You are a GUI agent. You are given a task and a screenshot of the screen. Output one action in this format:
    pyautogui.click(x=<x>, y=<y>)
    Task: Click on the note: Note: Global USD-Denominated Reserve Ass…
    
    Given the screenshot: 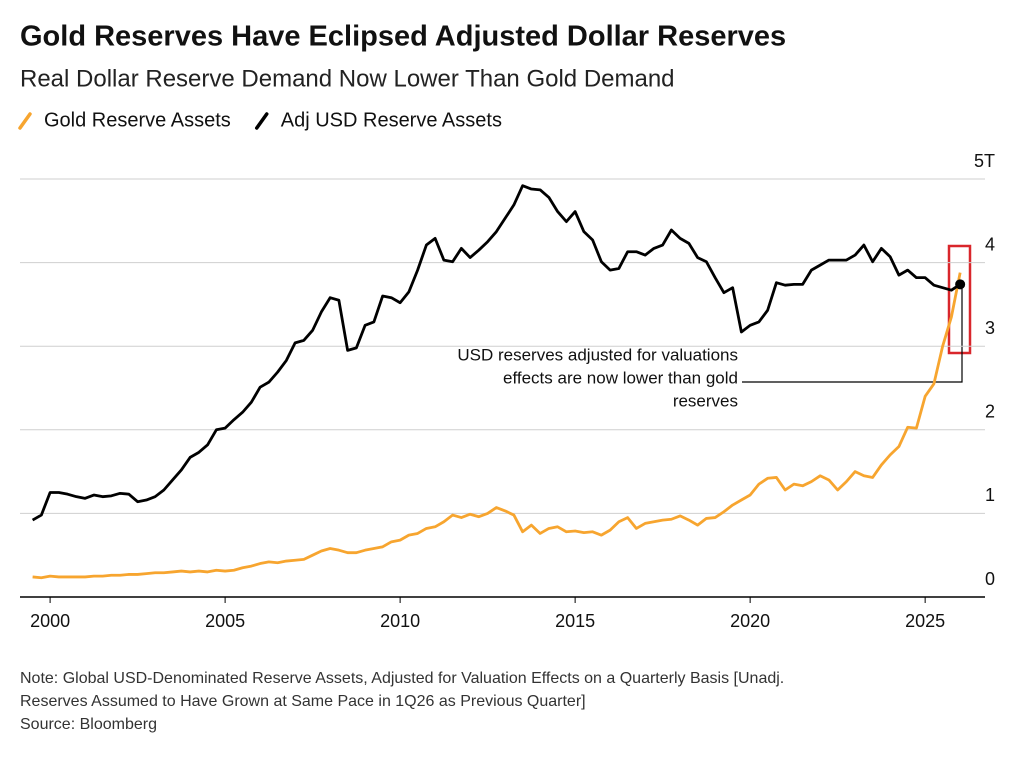 What is the action you would take?
    pyautogui.click(x=402, y=678)
    